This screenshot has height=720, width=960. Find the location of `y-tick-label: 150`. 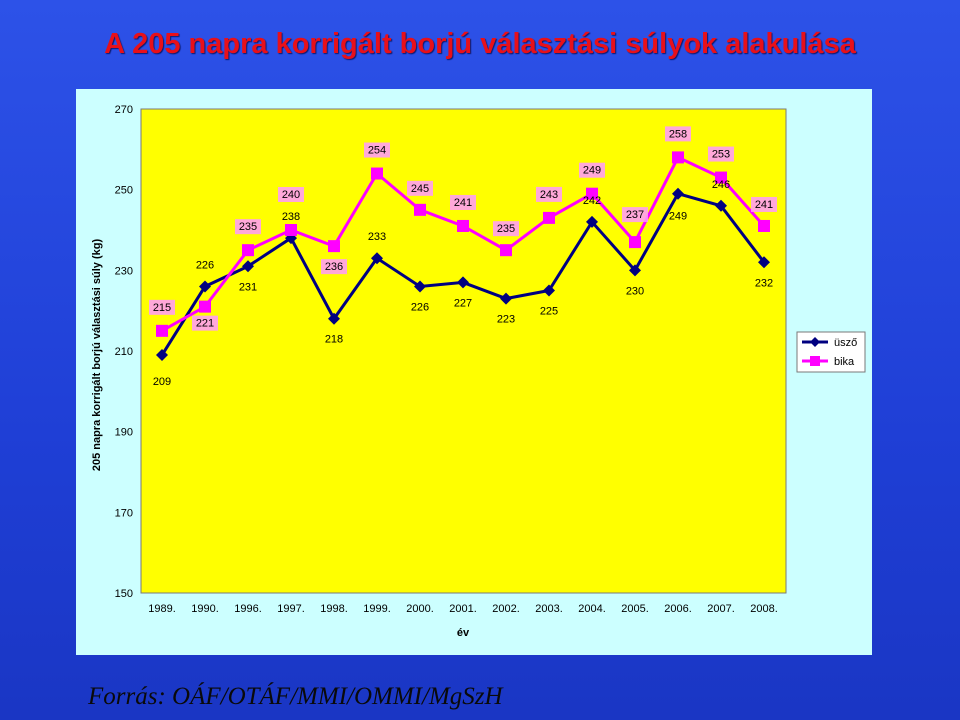

y-tick-label: 150 is located at coordinates (124, 594).